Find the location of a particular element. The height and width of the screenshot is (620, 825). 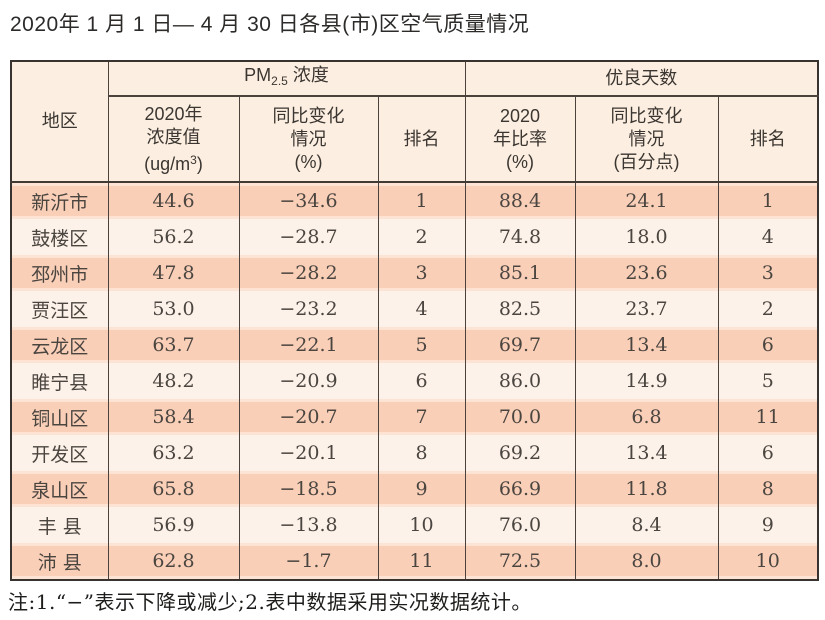

pm-rank-cell: 7 is located at coordinates (421, 417).